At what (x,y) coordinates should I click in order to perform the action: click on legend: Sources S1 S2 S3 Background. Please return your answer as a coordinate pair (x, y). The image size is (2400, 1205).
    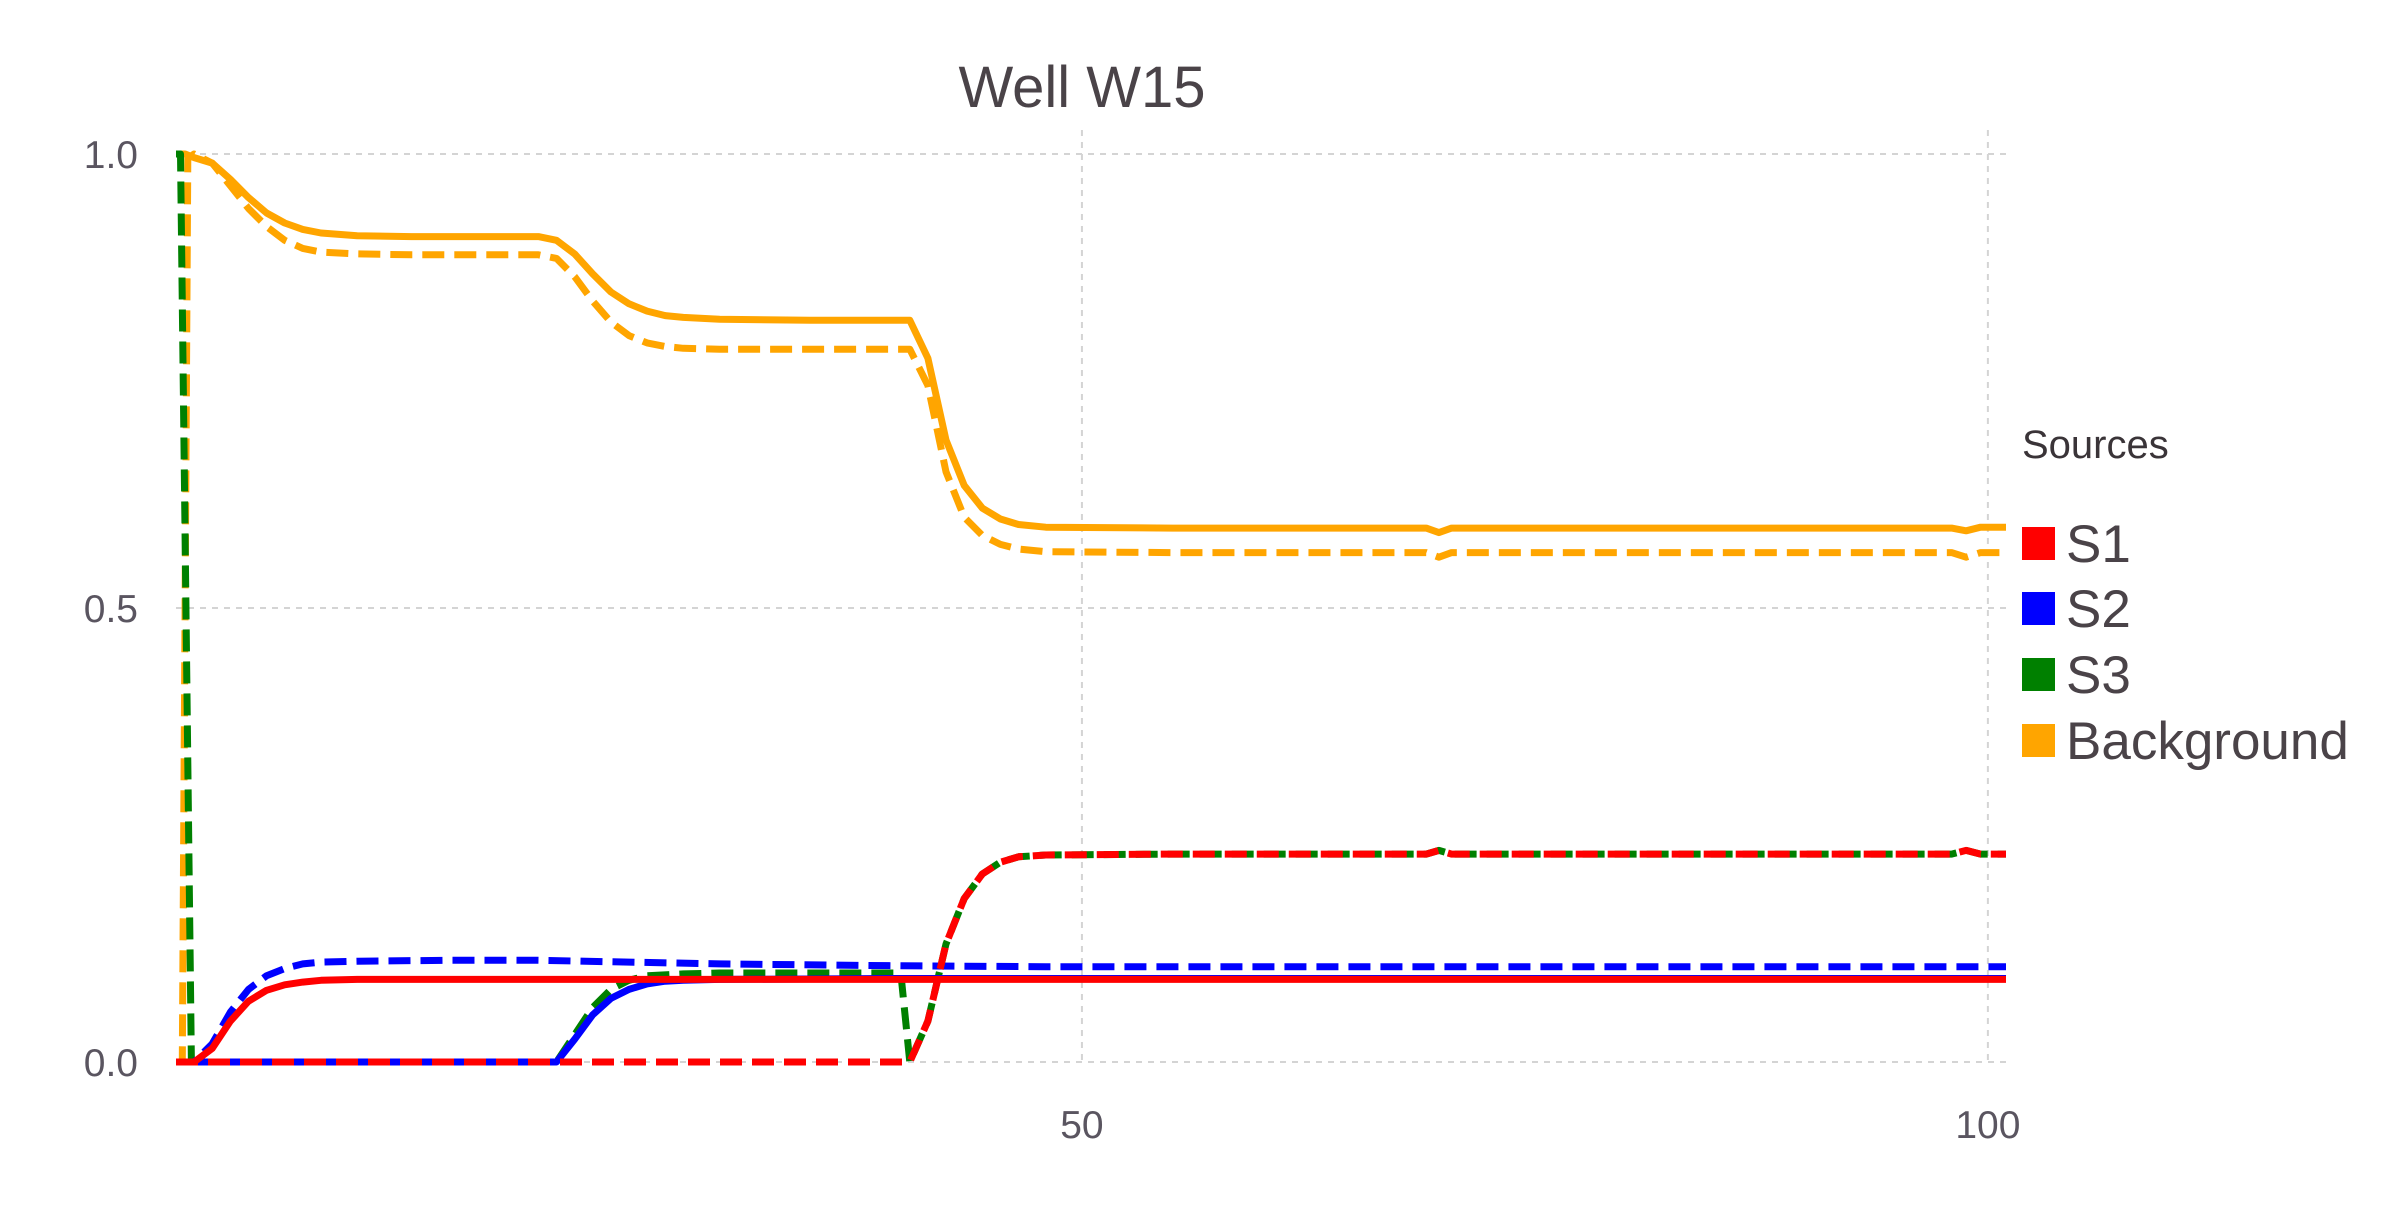
    Looking at the image, I should click on (2185, 597).